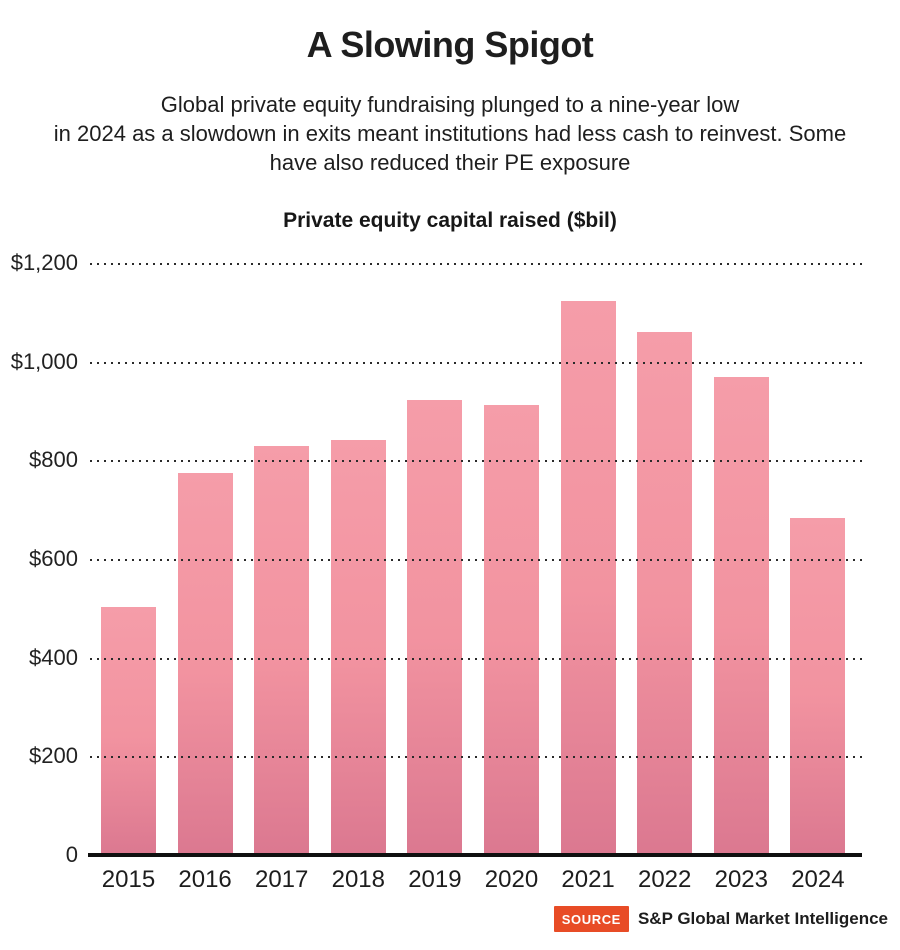  What do you see at coordinates (450, 162) in the screenshot?
I see `subtitle-line-3: have also reduced their PE exposure` at bounding box center [450, 162].